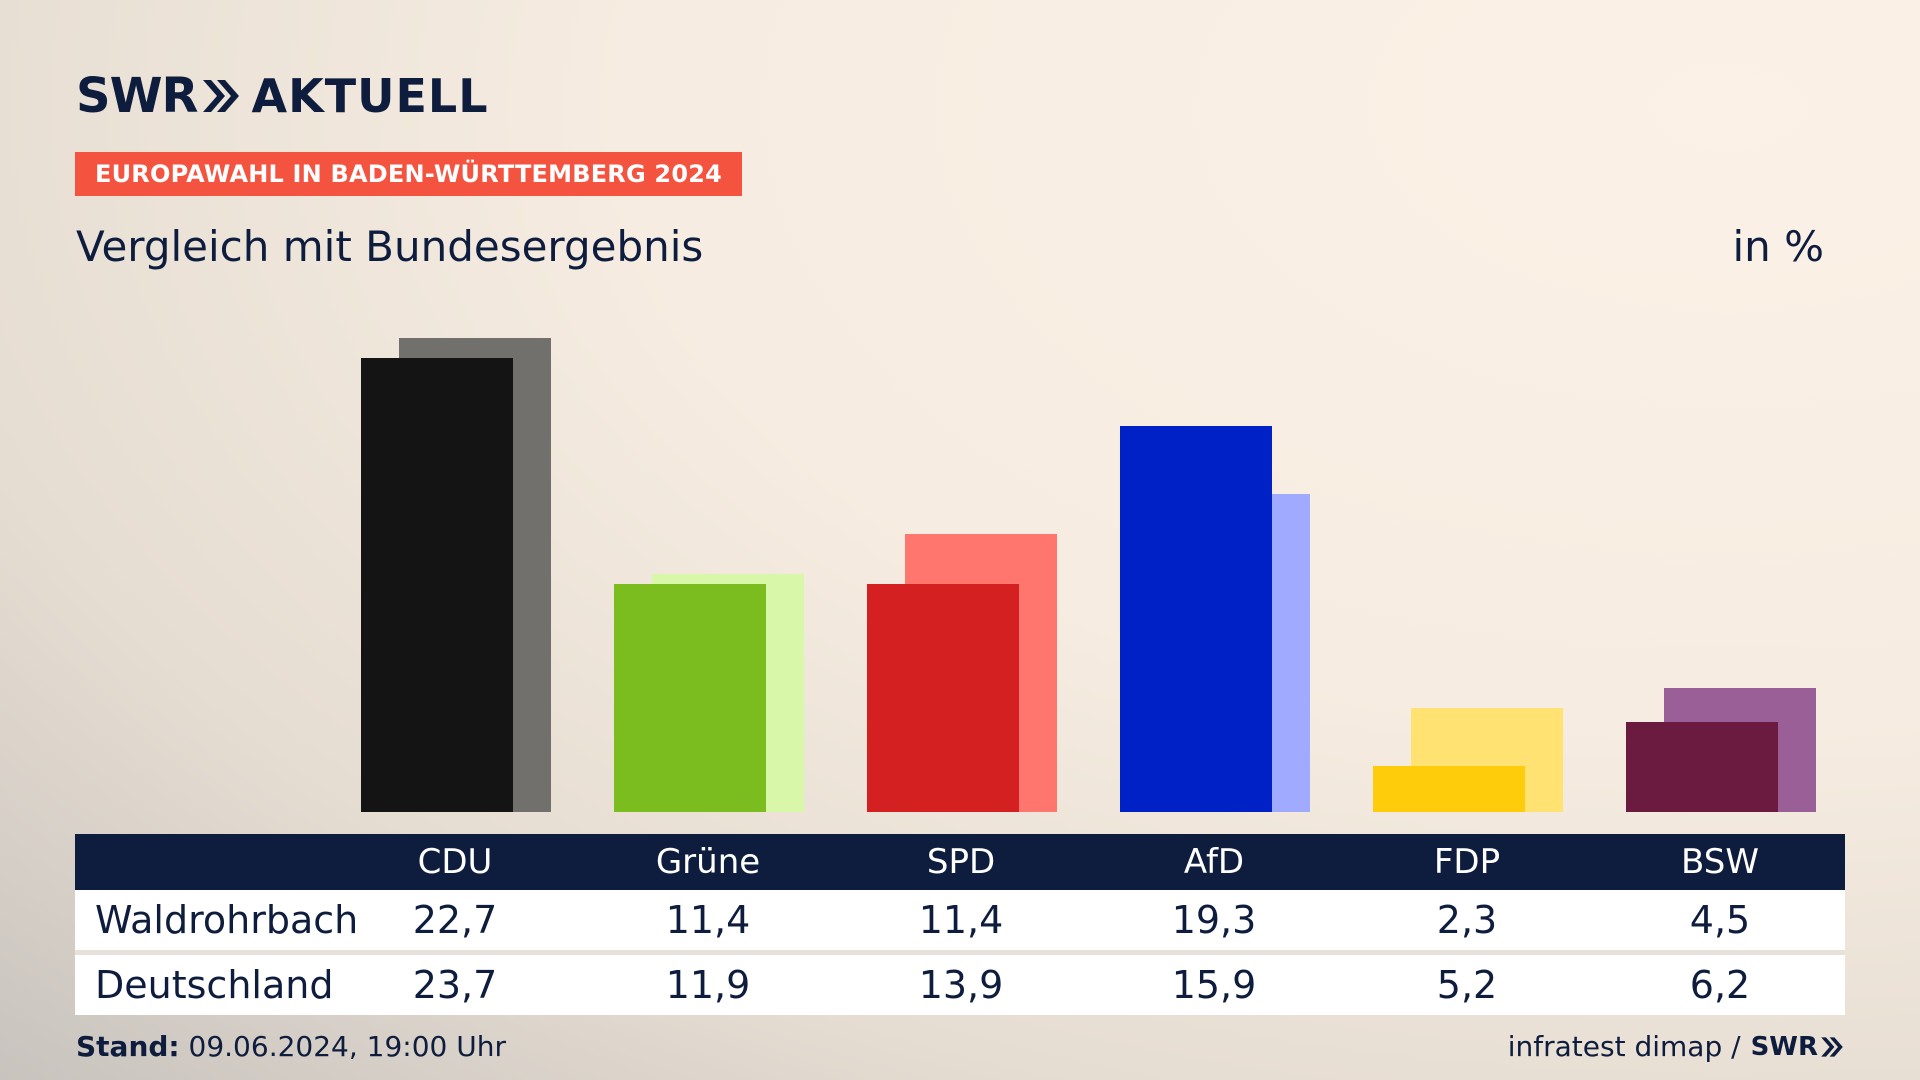  I want to click on timestamp: Stand: 09.06.2024, 19:00 Uhr, so click(291, 1046).